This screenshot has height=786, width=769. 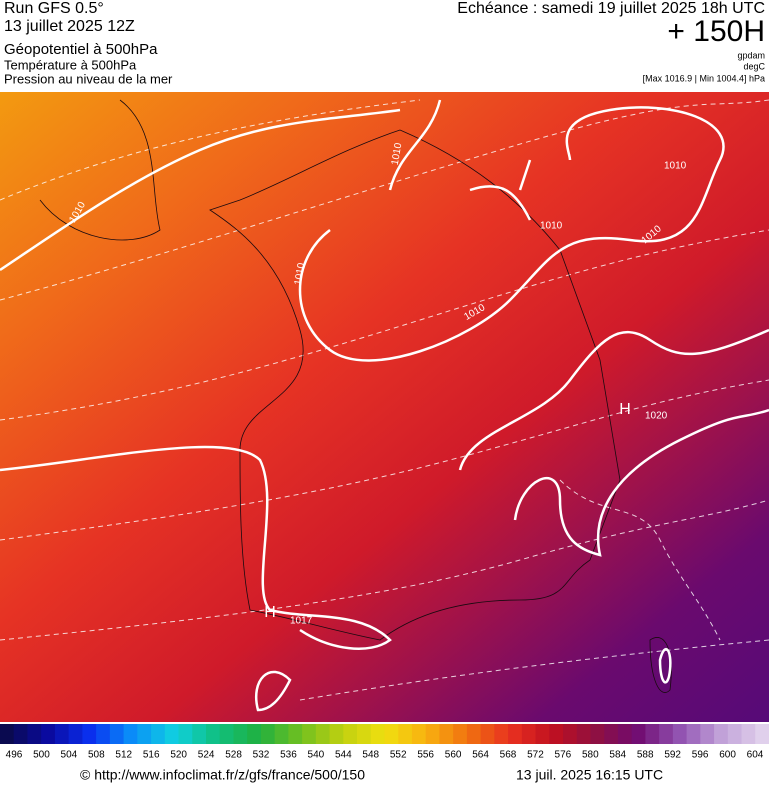 What do you see at coordinates (508, 755) in the screenshot?
I see `colorbar-label: 568` at bounding box center [508, 755].